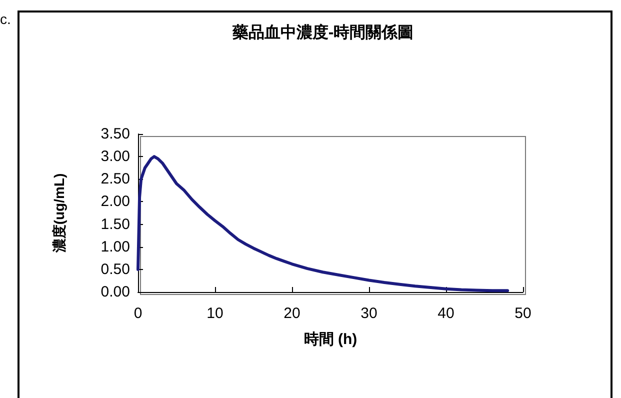 Image resolution: width=621 pixels, height=398 pixels. What do you see at coordinates (115, 224) in the screenshot?
I see `y-tick-label: 1.50` at bounding box center [115, 224].